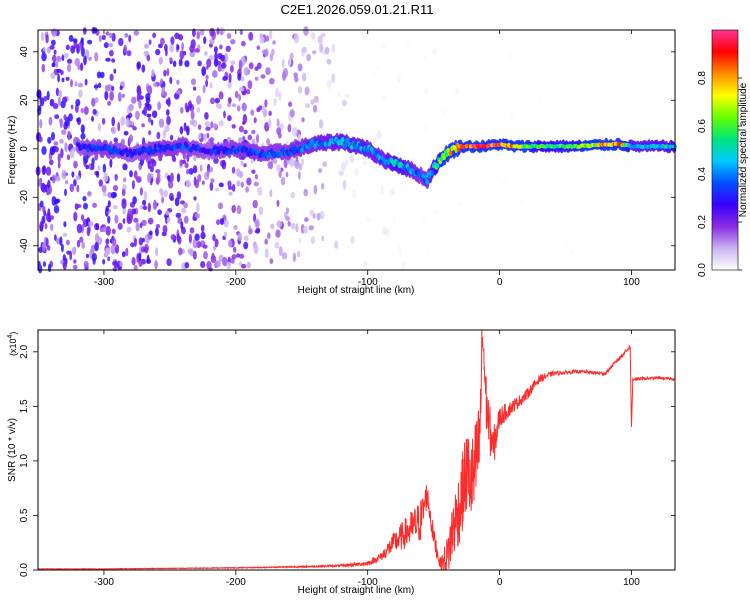  What do you see at coordinates (357, 9) in the screenshot?
I see `figure-title: C2E1.2026.059.01.21.R11` at bounding box center [357, 9].